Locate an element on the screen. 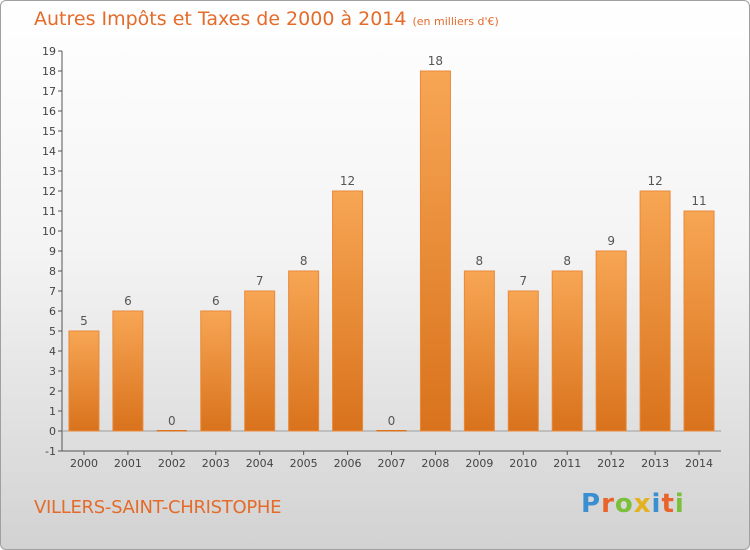 The height and width of the screenshot is (550, 750). y-tick-label: 12 is located at coordinates (49, 191).